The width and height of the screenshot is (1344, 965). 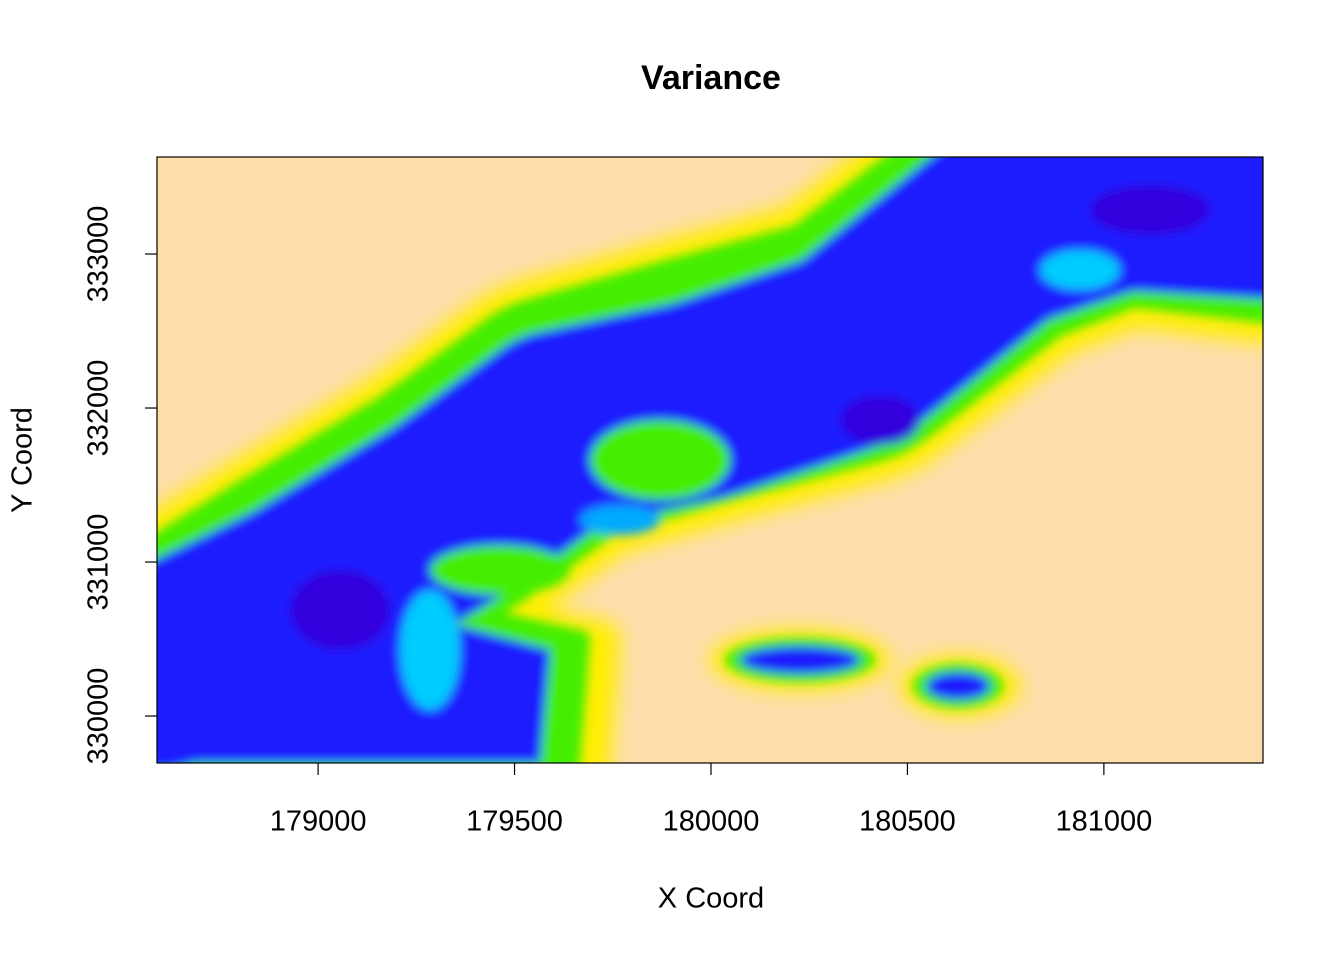 I want to click on x-tick-label: 180000, so click(x=711, y=822).